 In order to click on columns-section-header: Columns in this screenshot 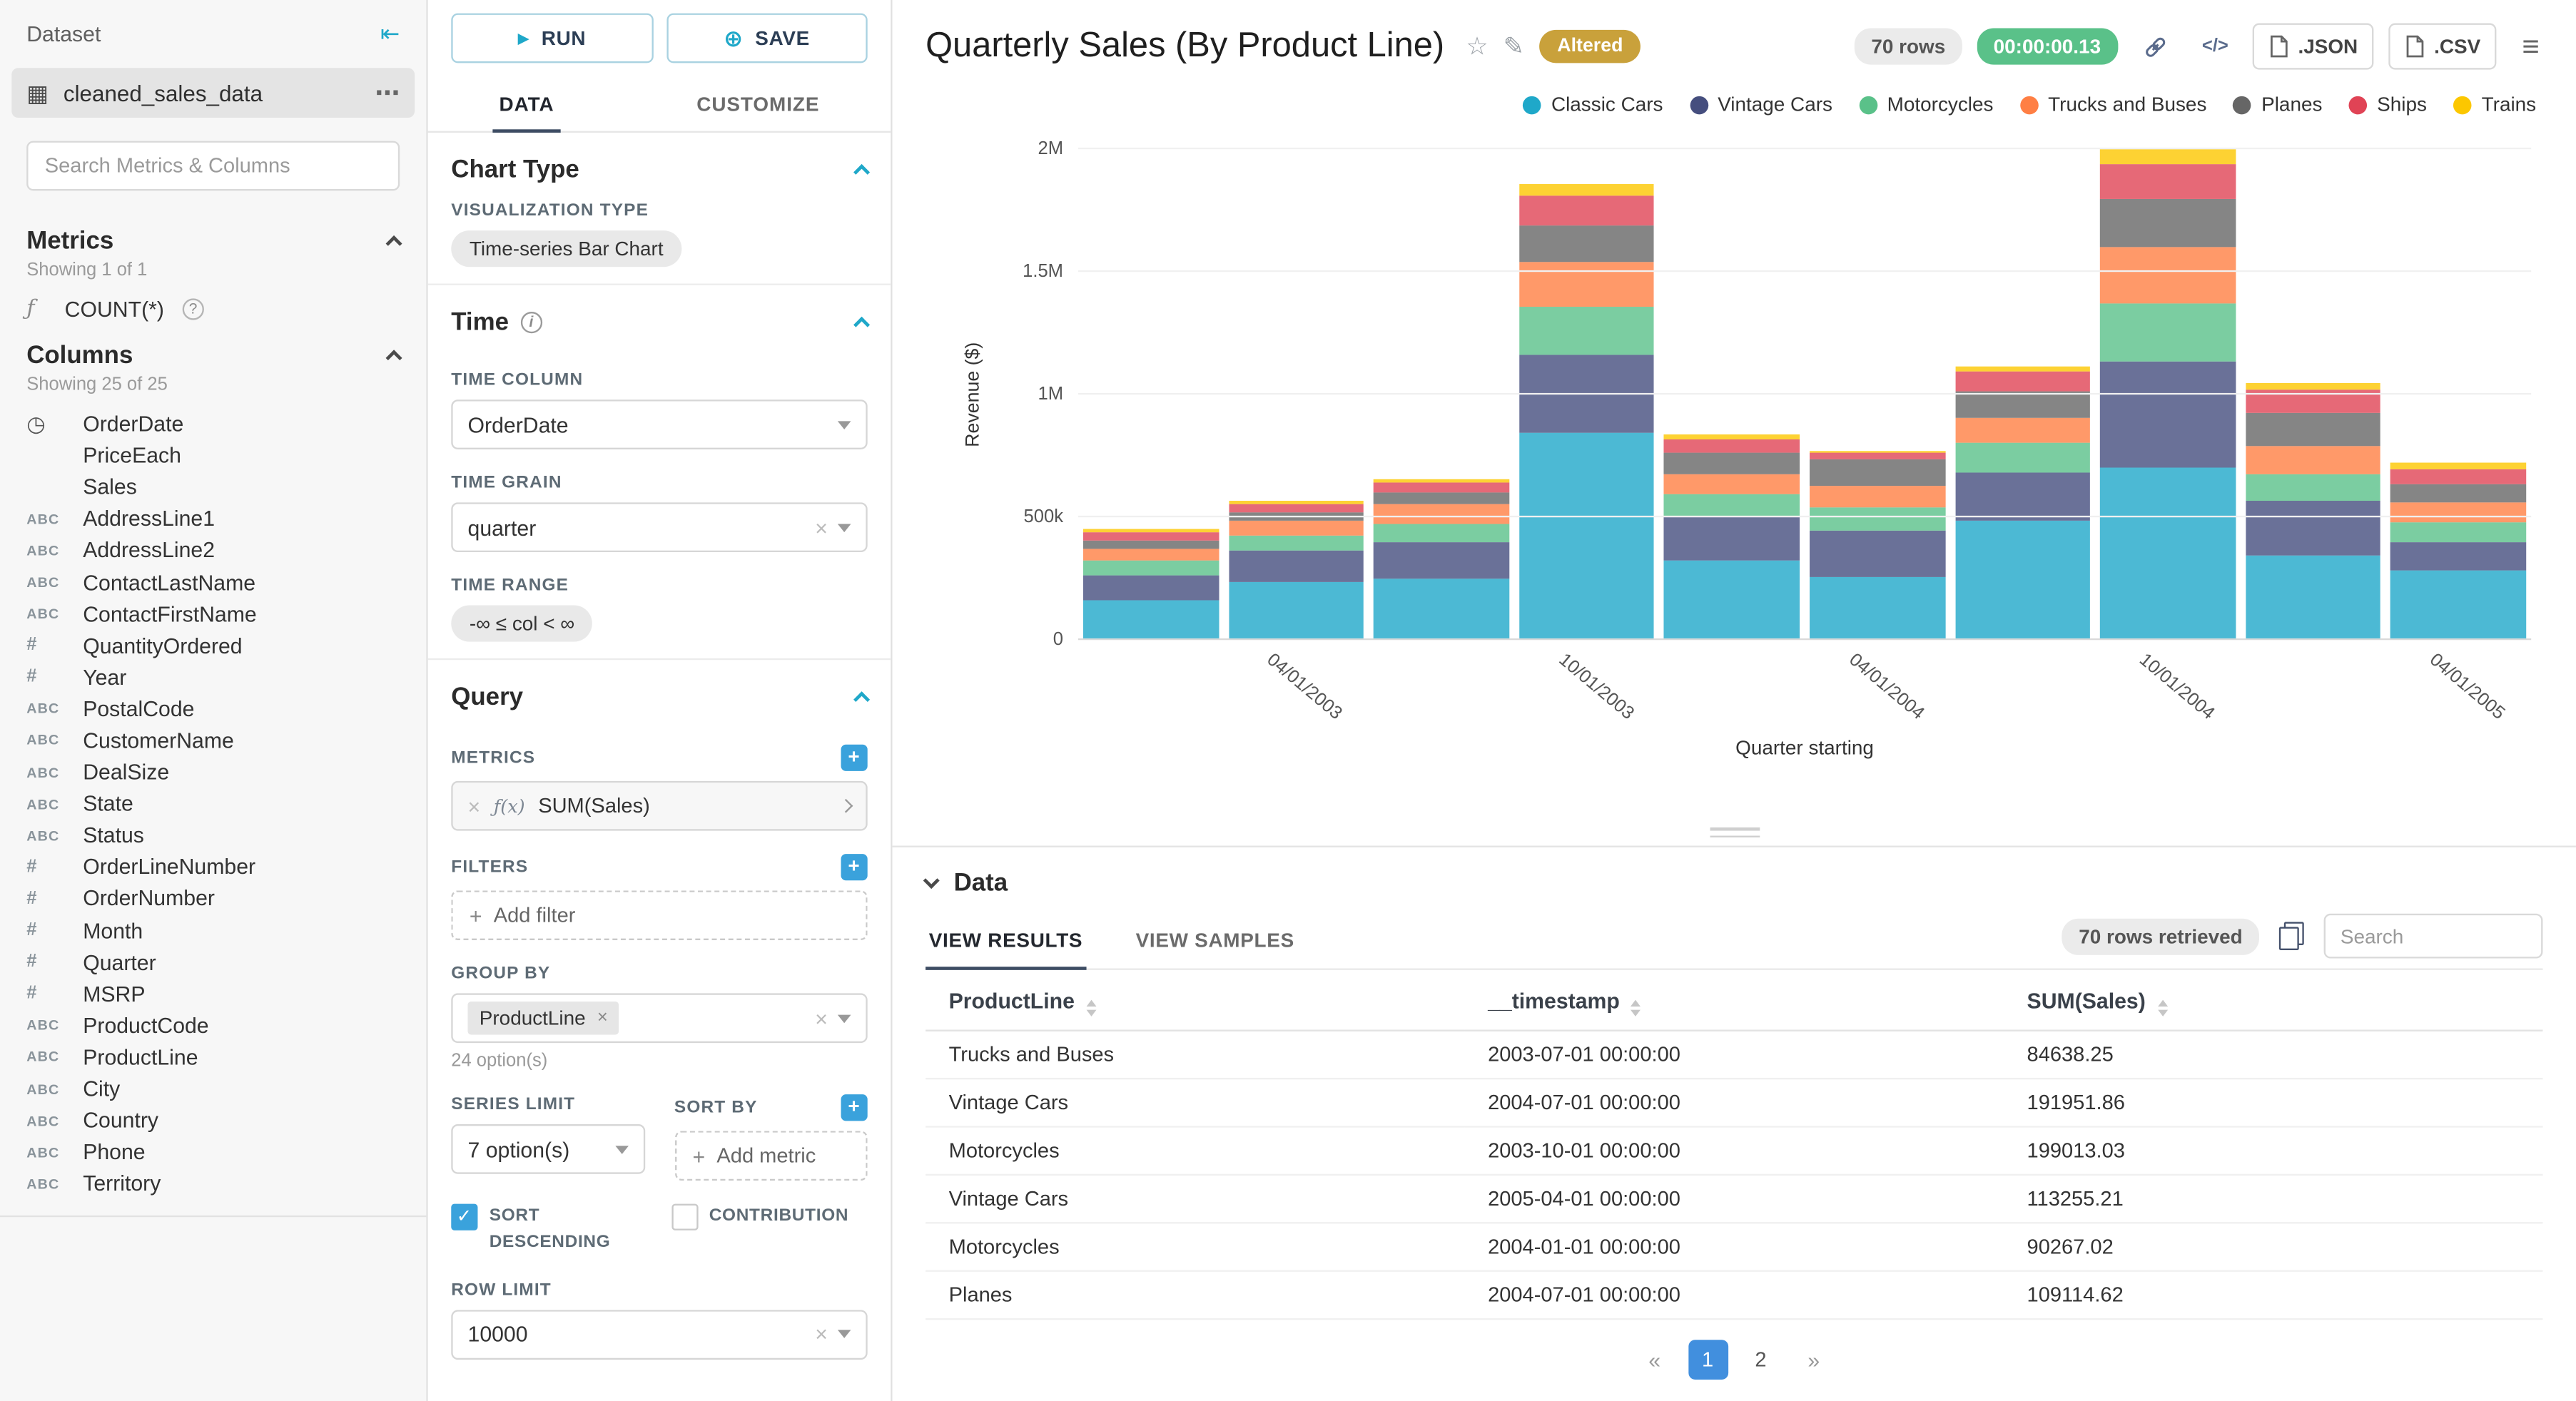, I will do `click(214, 356)`.